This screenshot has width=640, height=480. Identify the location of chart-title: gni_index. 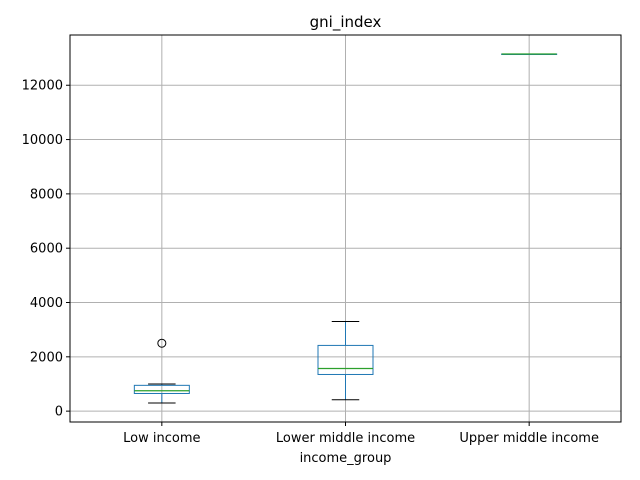
(346, 22).